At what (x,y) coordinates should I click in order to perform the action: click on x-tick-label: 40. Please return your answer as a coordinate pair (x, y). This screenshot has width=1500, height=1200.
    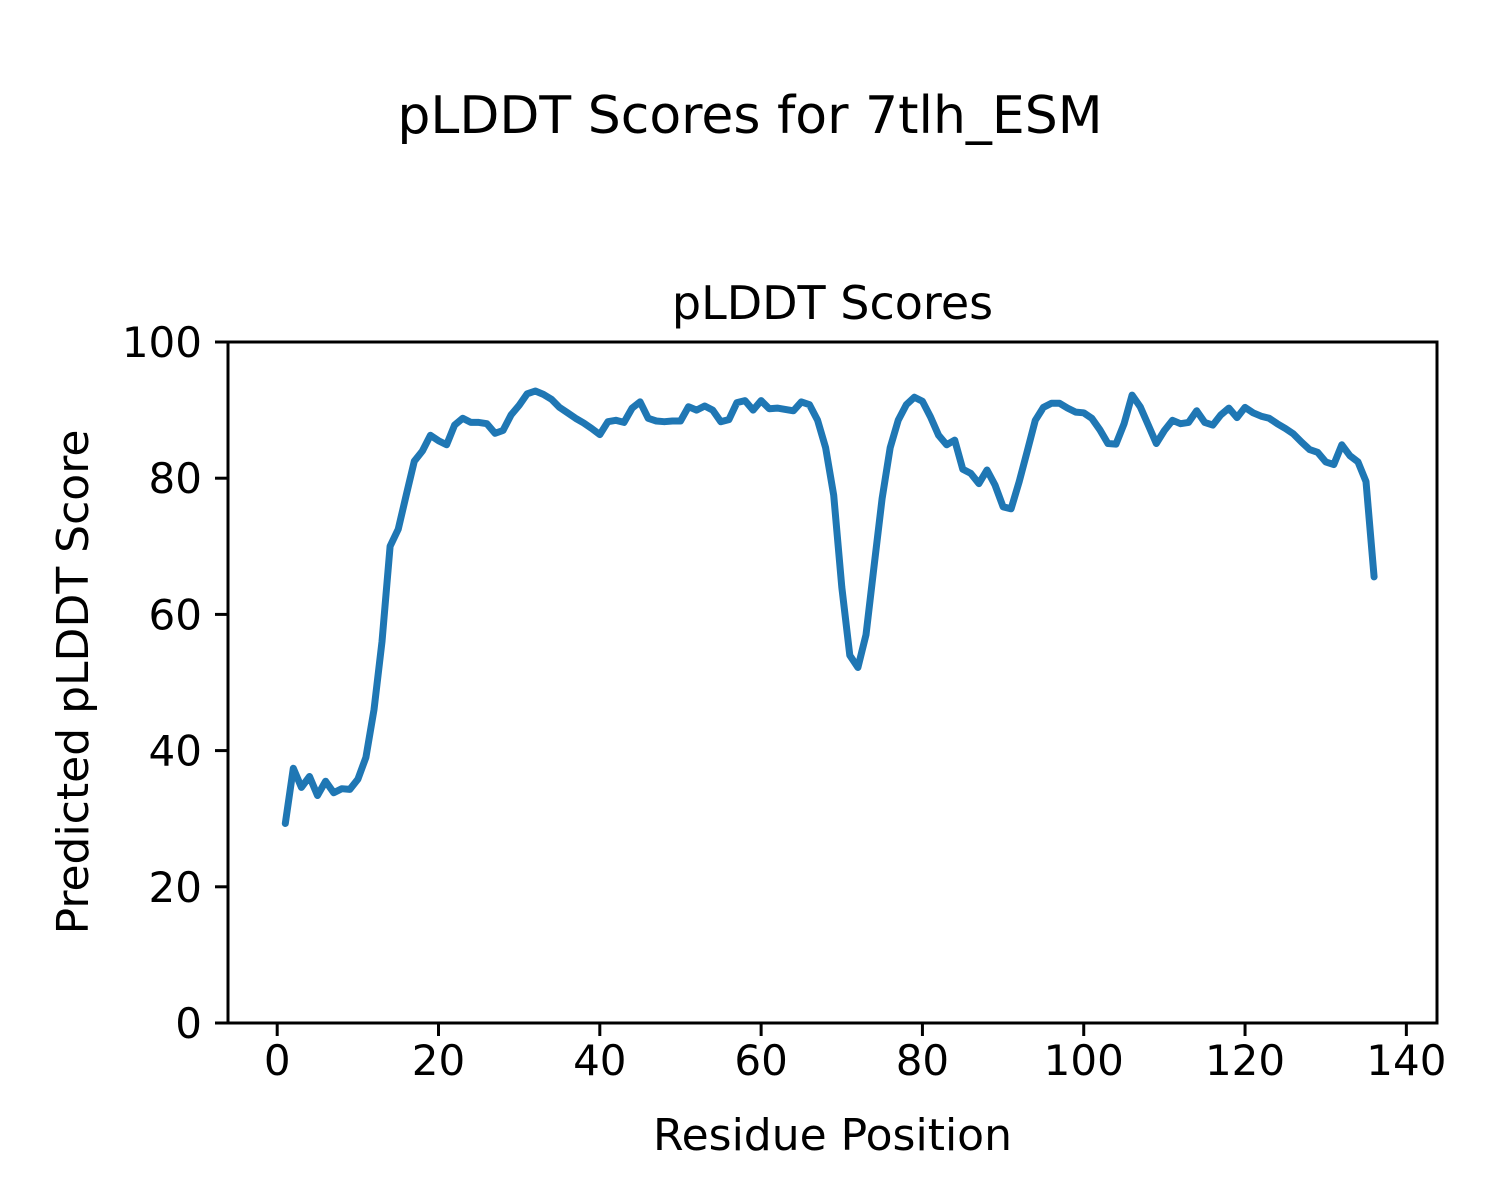
    Looking at the image, I should click on (599, 1060).